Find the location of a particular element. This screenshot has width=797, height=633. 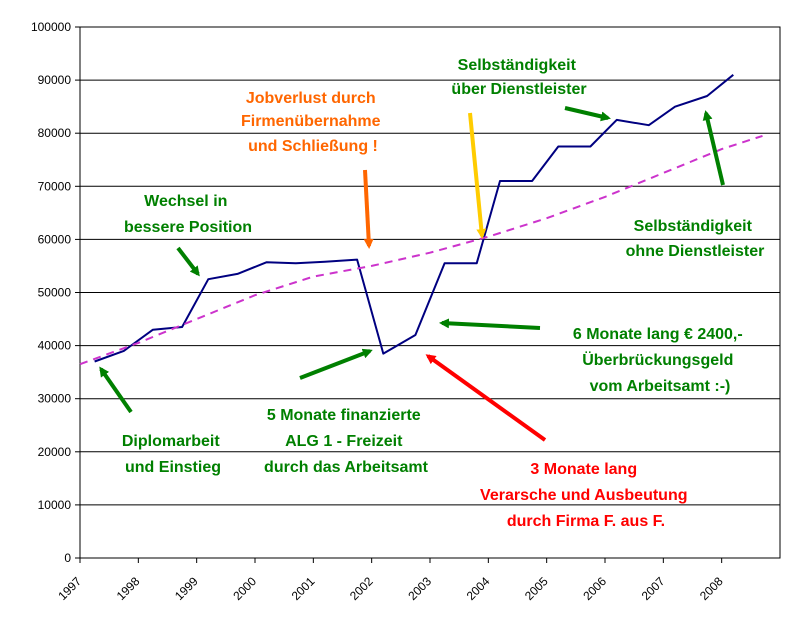

y-tick-label: 0 is located at coordinates (67, 558).